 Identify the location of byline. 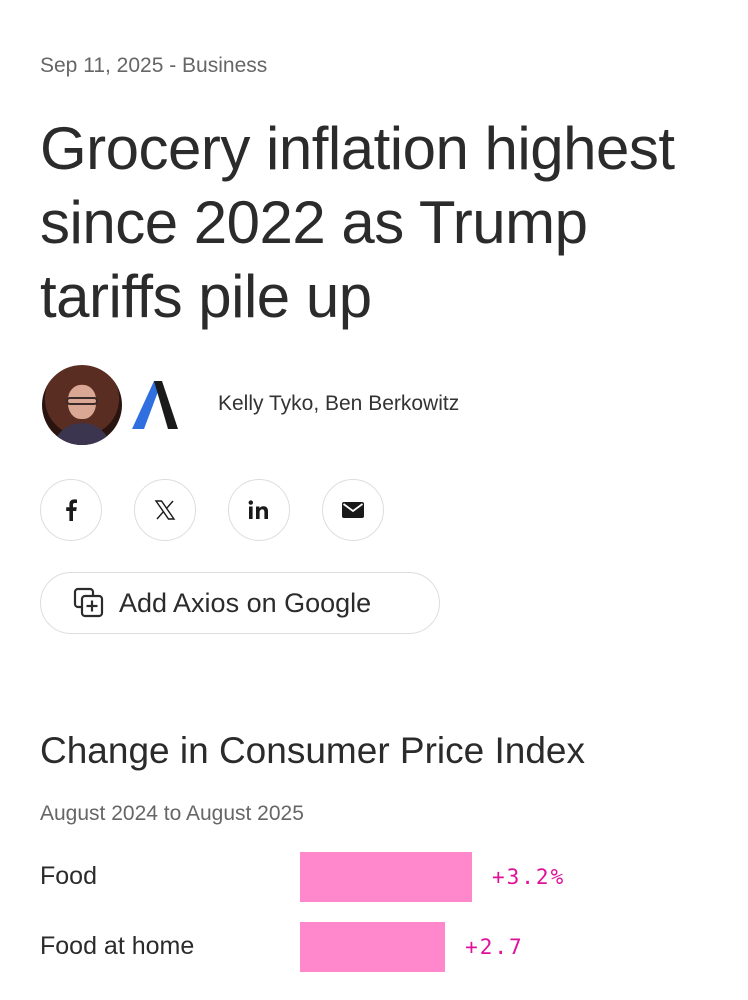
(111, 405).